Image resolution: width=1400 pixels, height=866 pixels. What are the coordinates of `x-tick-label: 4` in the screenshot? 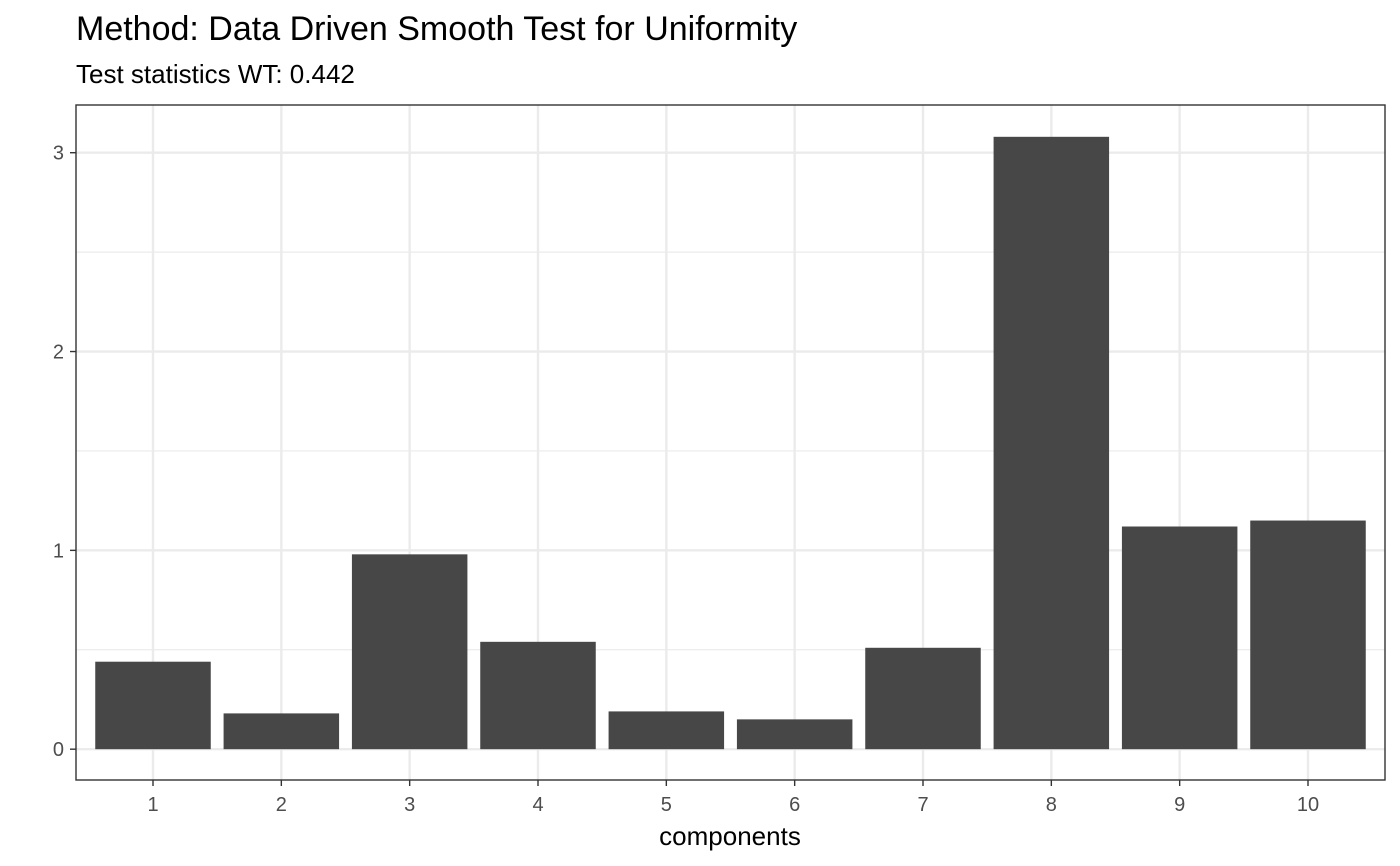 It's located at (537, 805).